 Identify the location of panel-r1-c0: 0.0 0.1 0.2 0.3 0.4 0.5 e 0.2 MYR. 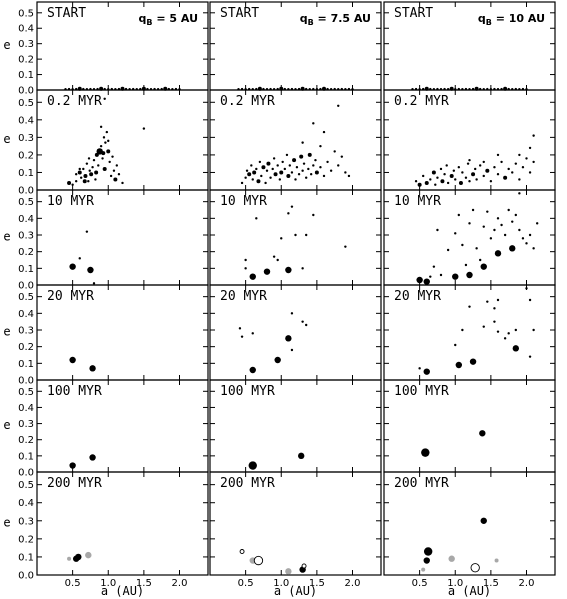
(106, 143).